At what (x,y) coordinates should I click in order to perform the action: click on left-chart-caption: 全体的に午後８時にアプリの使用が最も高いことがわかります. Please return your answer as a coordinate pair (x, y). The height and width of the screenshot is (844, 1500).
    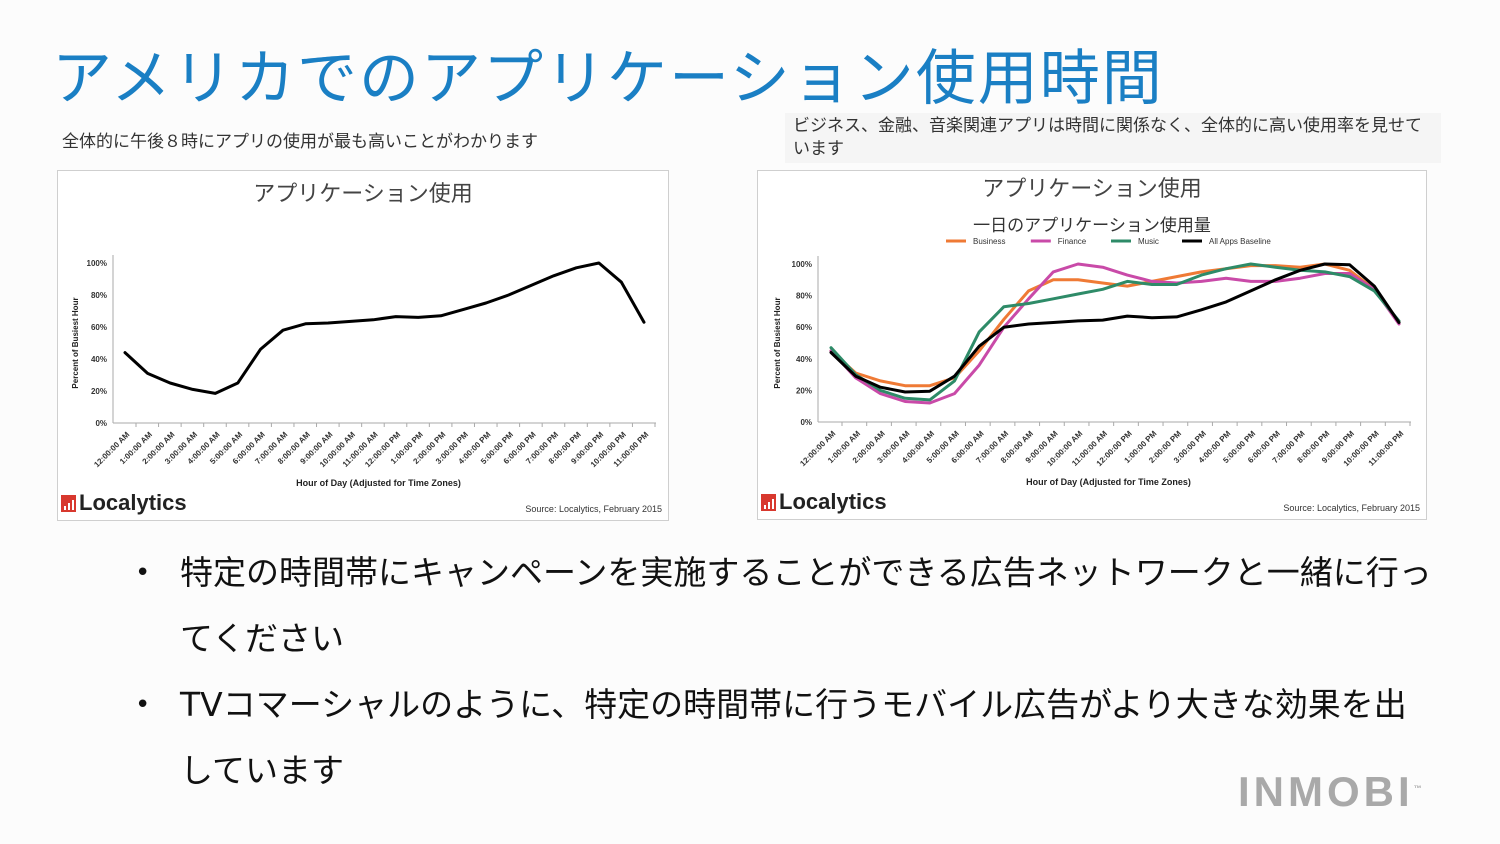
    Looking at the image, I should click on (300, 142).